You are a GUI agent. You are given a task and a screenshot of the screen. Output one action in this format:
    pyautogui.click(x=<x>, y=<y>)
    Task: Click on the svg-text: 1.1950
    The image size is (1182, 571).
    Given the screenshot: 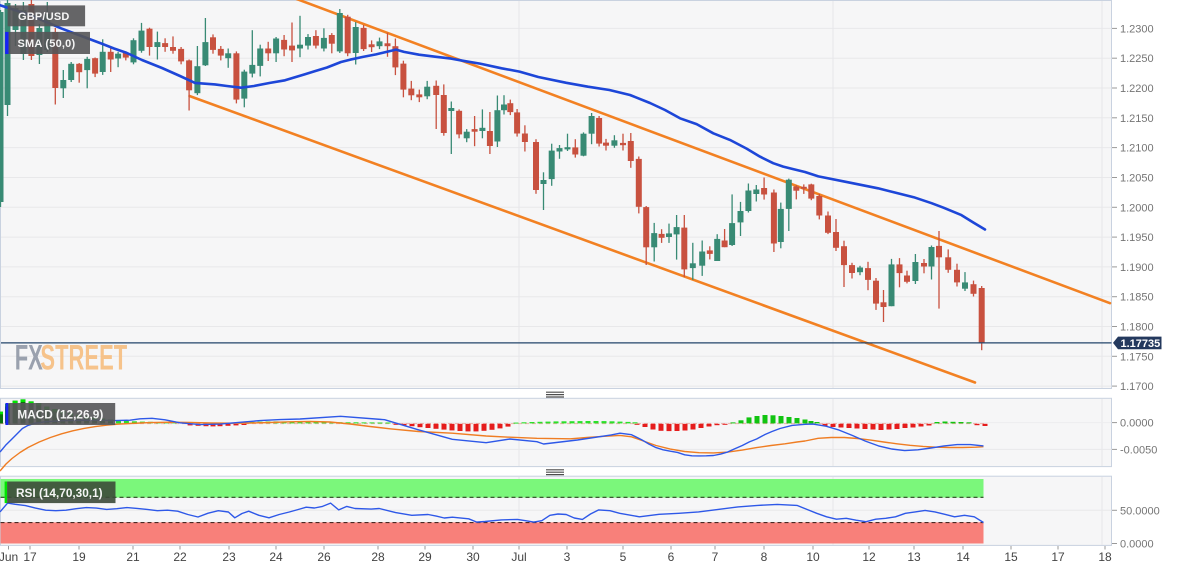 What is the action you would take?
    pyautogui.click(x=1137, y=238)
    